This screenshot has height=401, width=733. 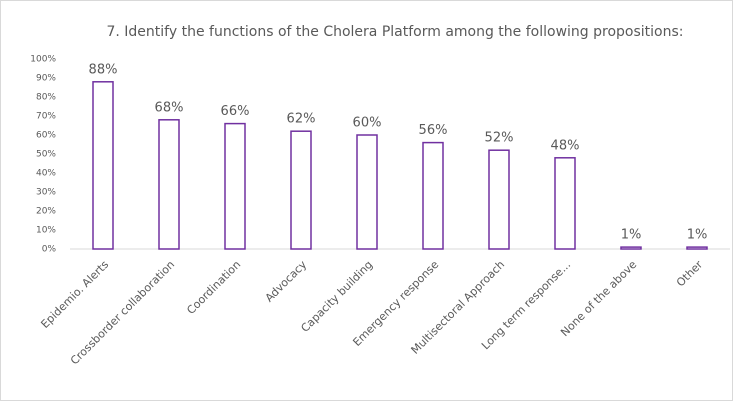 What do you see at coordinates (46, 98) in the screenshot?
I see `y-tick-label: 80%` at bounding box center [46, 98].